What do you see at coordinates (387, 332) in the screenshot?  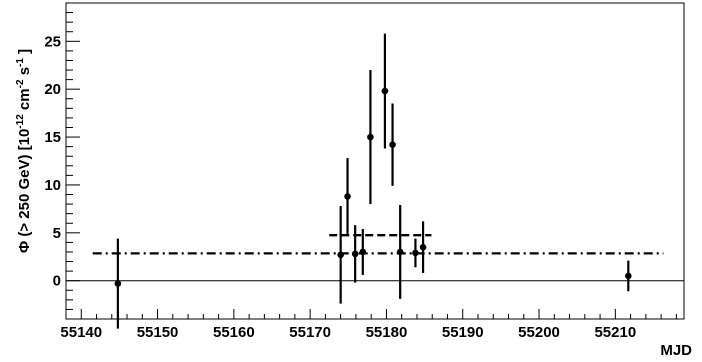 I see `x-tick-label: 55180` at bounding box center [387, 332].